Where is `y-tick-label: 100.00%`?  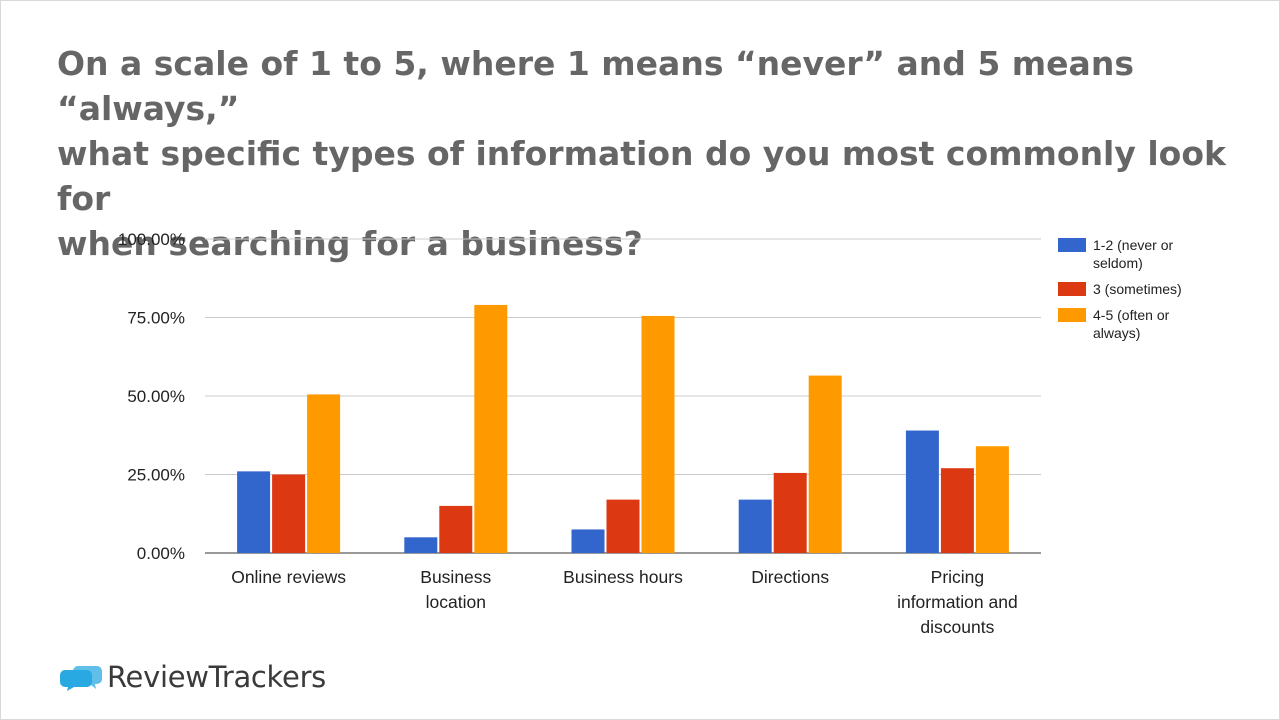
y-tick-label: 100.00% is located at coordinates (151, 239).